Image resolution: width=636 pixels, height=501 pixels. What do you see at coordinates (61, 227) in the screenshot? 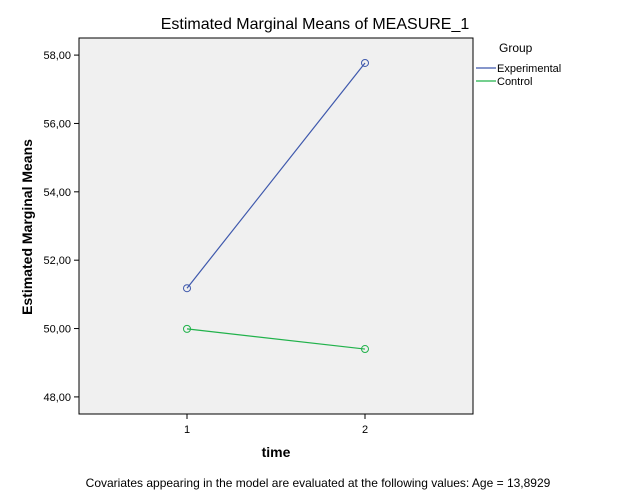
I see `y-ticks: 48,00 50,00 52,00 54,00 56,00 58,00` at bounding box center [61, 227].